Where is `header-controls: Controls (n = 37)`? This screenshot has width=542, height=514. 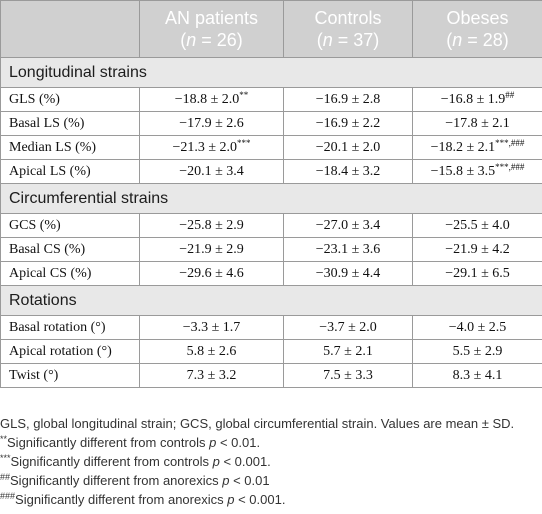
header-controls: Controls (n = 37) is located at coordinates (348, 29).